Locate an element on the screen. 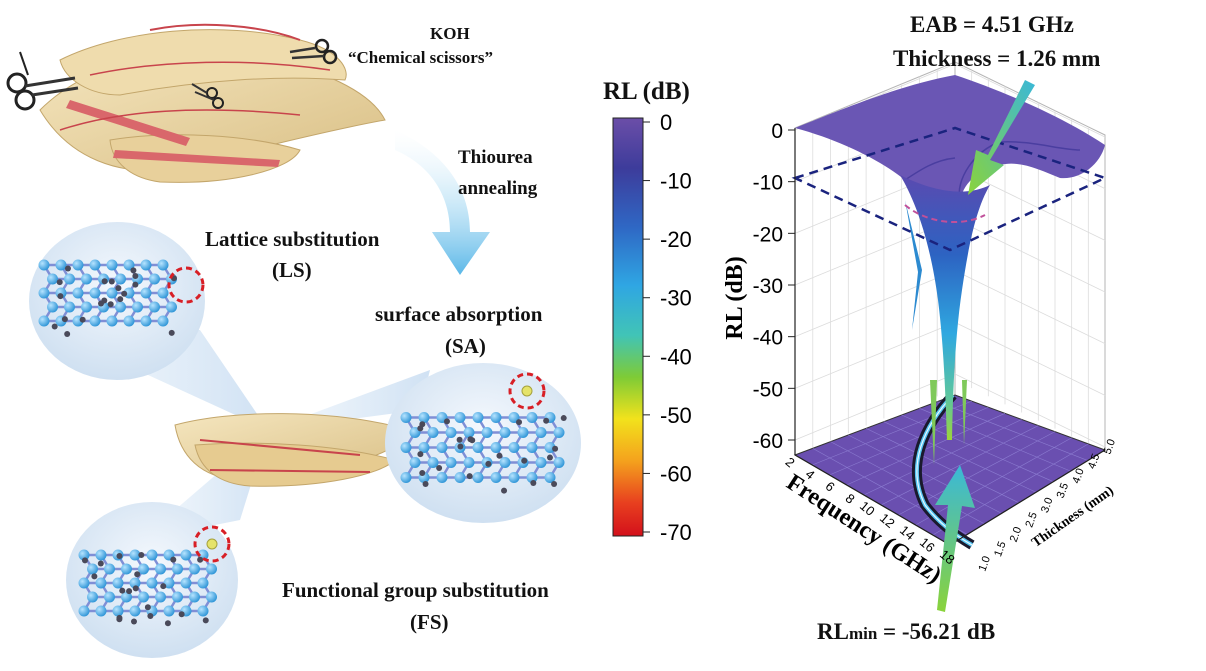 The width and height of the screenshot is (1206, 671). colorbar-ticks: 0 -10 -20 -30 -40 -50 -60 -70 is located at coordinates (667, 327).